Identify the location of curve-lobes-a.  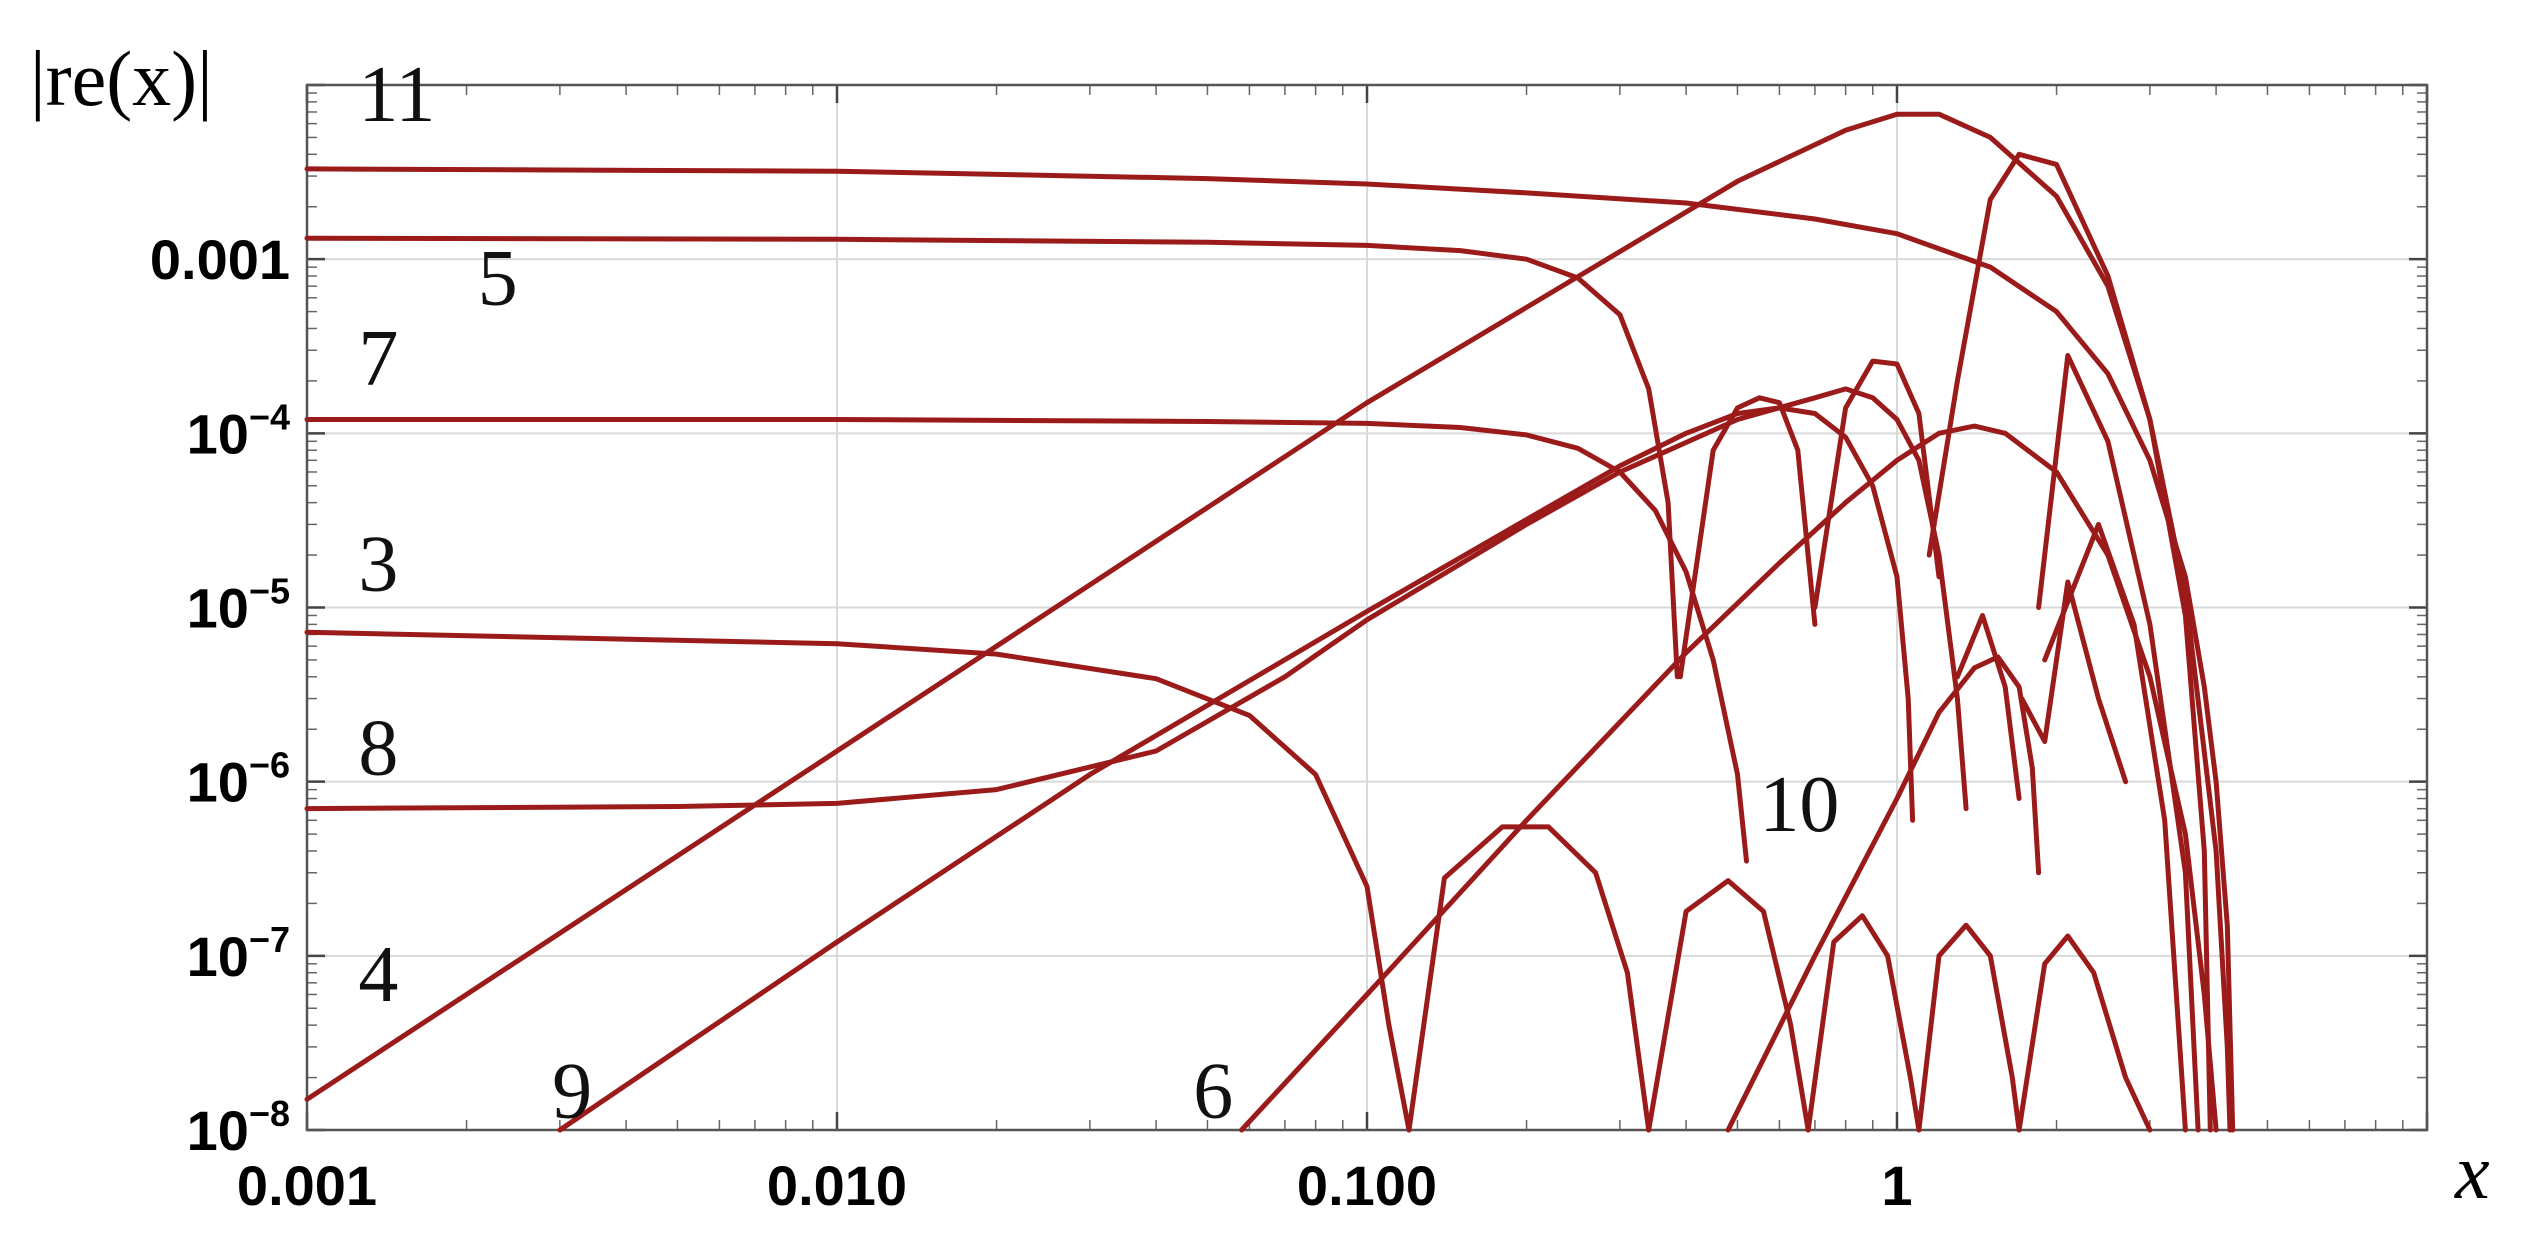
(1877, 484).